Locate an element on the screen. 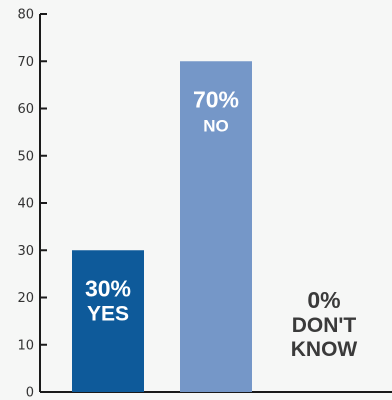 The image size is (392, 400). y-tick-label: 10 is located at coordinates (25, 345).